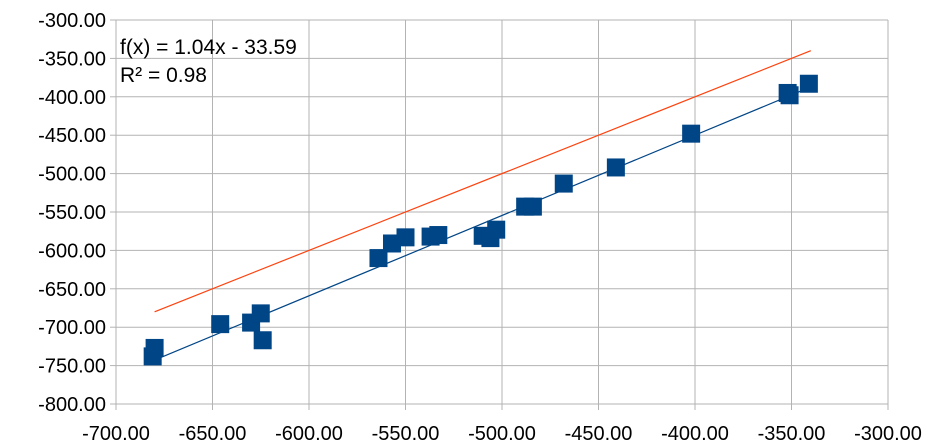 The image size is (932, 448). Describe the element at coordinates (888, 434) in the screenshot. I see `x-tick-label: -300.00` at that location.